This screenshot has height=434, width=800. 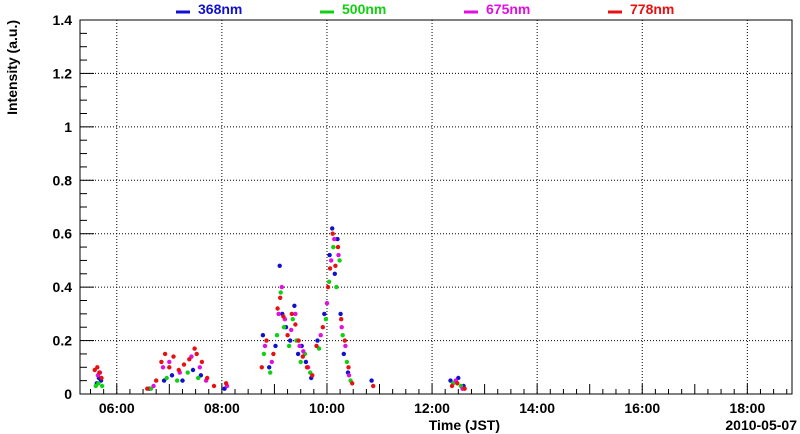 What do you see at coordinates (642, 408) in the screenshot?
I see `x-tick-label: 16:00` at bounding box center [642, 408].